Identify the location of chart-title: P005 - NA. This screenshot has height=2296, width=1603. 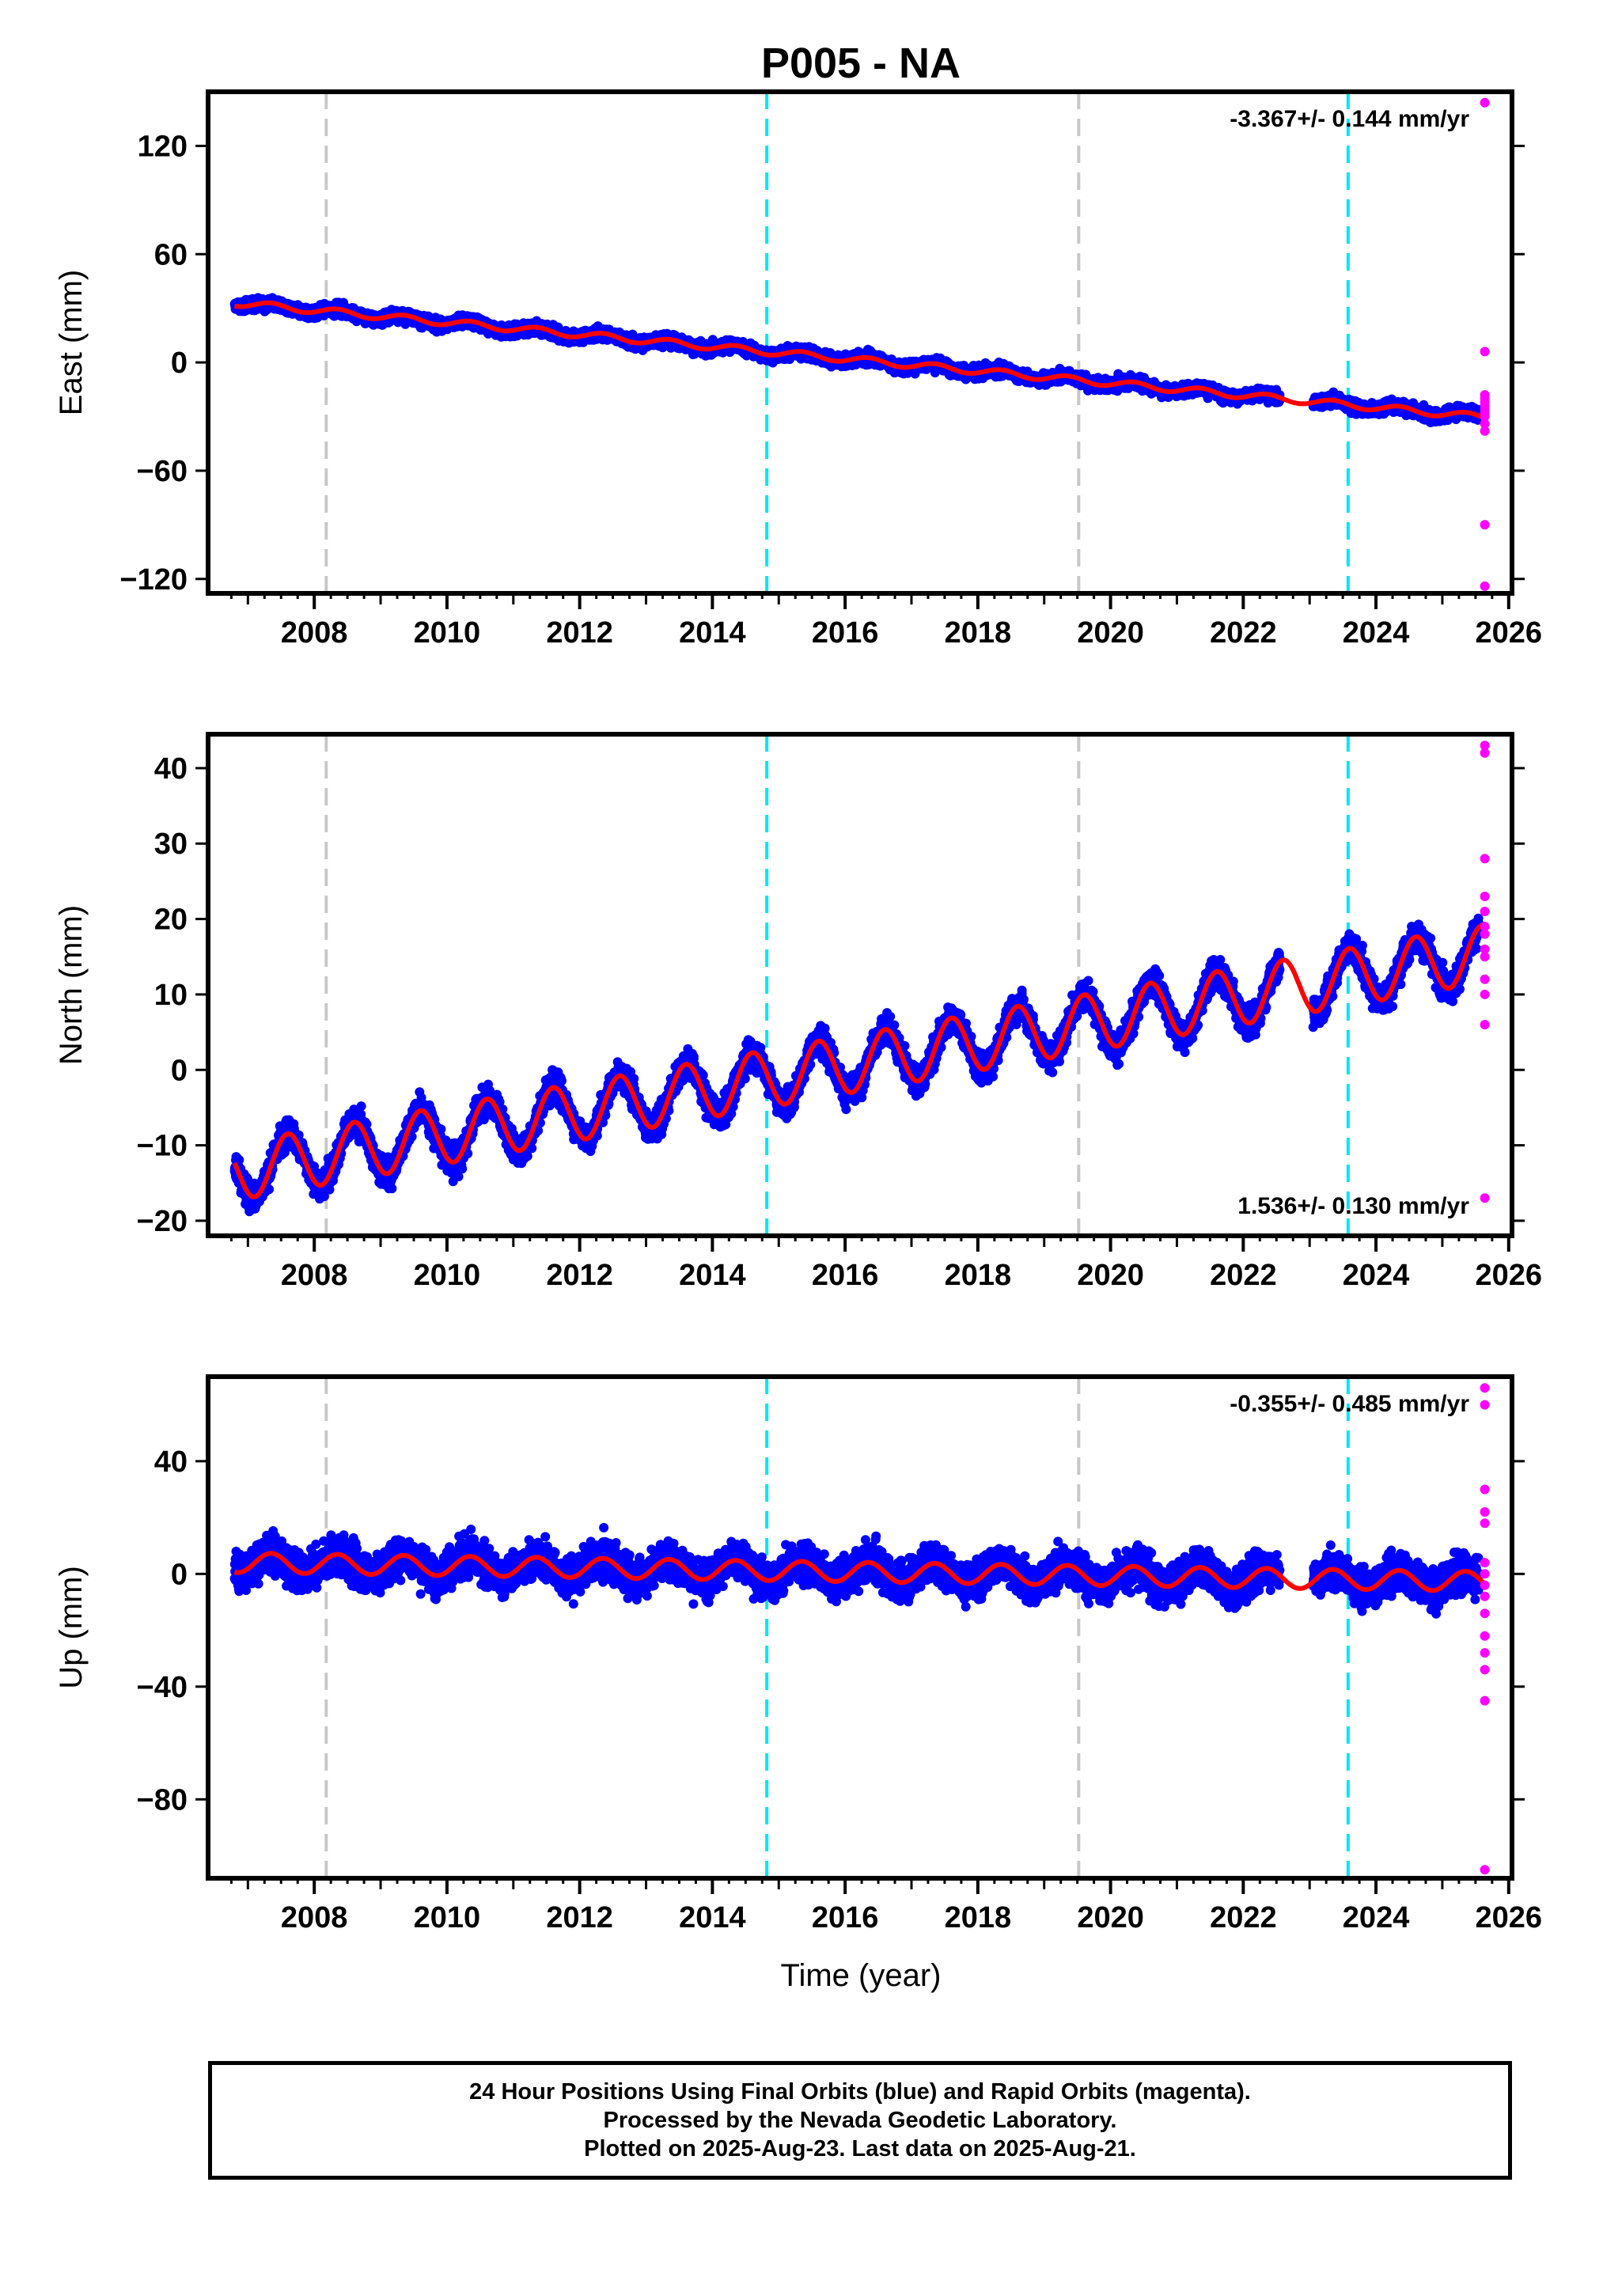
(861, 64).